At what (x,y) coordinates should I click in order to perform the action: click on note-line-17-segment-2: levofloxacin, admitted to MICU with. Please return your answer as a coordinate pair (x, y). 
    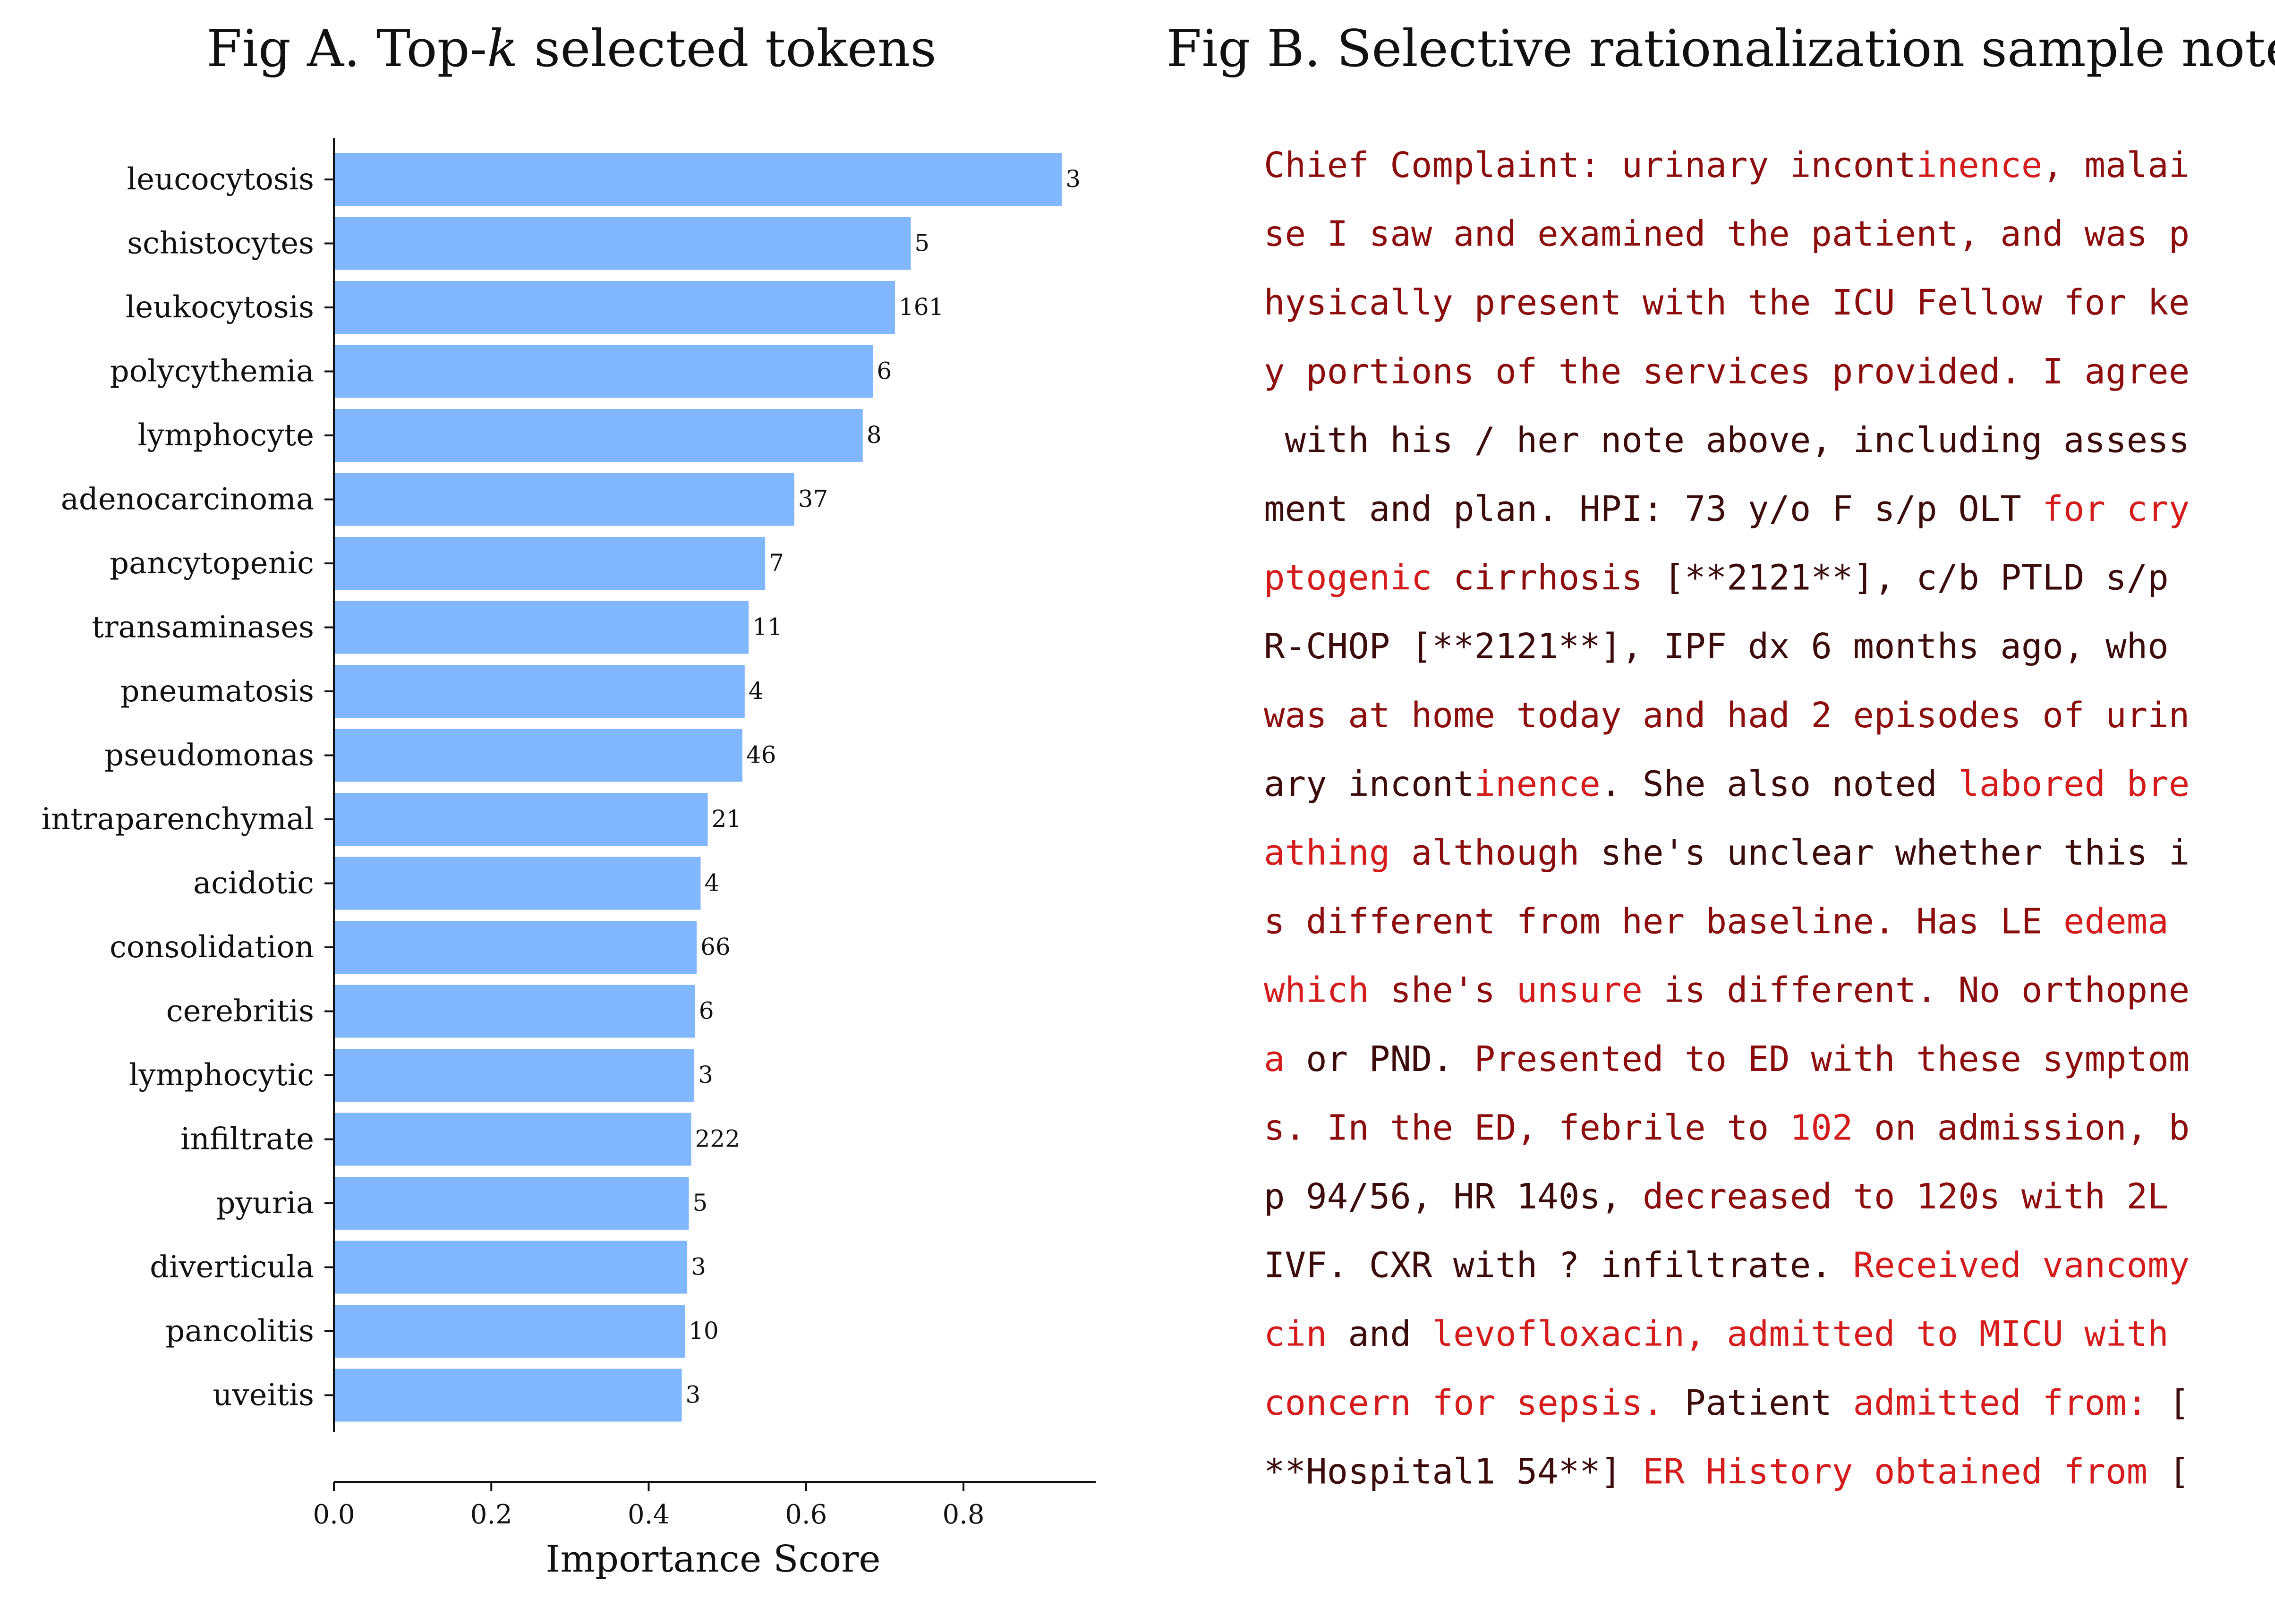
    Looking at the image, I should click on (1800, 1334).